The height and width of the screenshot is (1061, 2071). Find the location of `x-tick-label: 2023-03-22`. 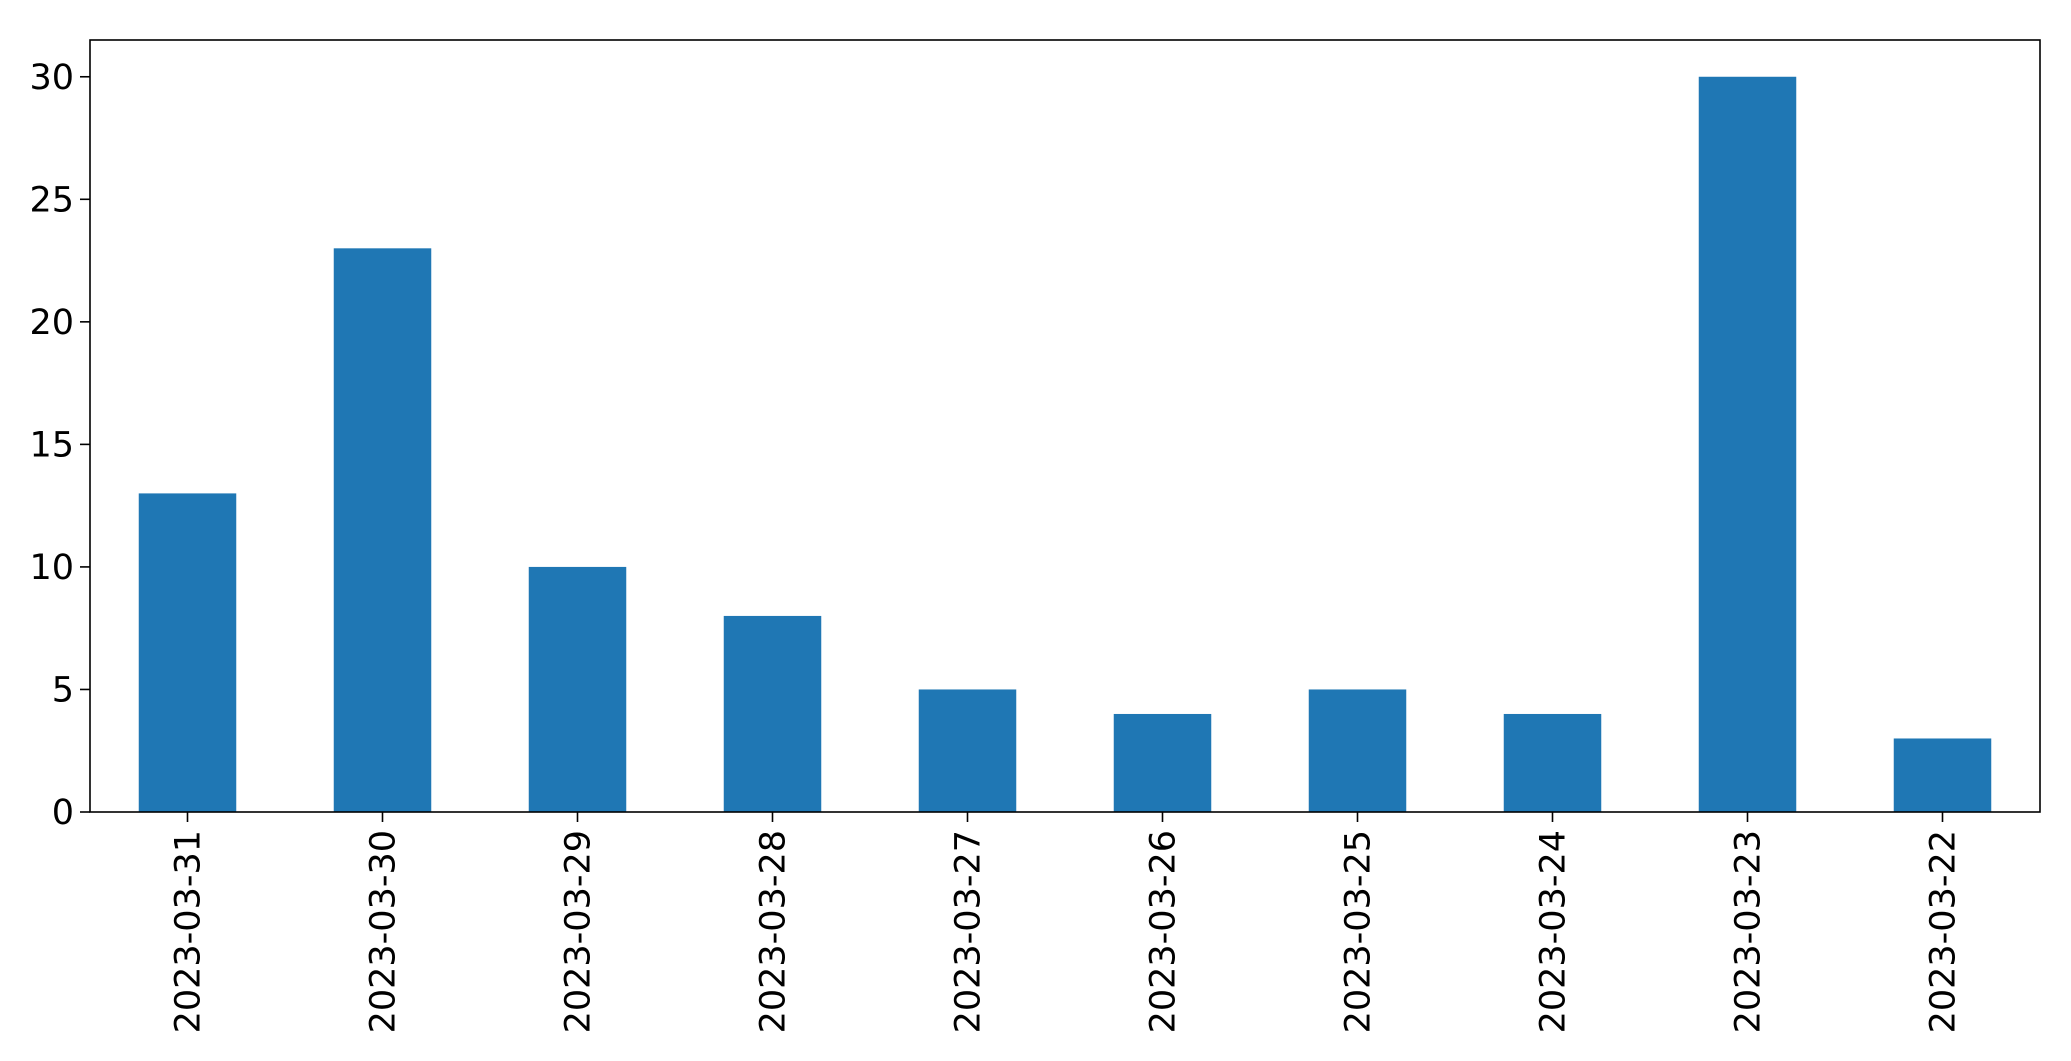

x-tick-label: 2023-03-22 is located at coordinates (1944, 931).